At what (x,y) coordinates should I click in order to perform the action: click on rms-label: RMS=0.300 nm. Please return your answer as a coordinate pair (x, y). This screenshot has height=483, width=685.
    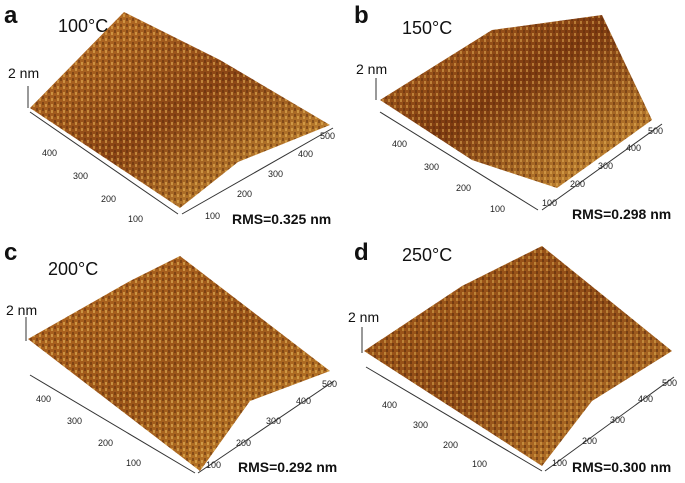
    Looking at the image, I should click on (622, 467).